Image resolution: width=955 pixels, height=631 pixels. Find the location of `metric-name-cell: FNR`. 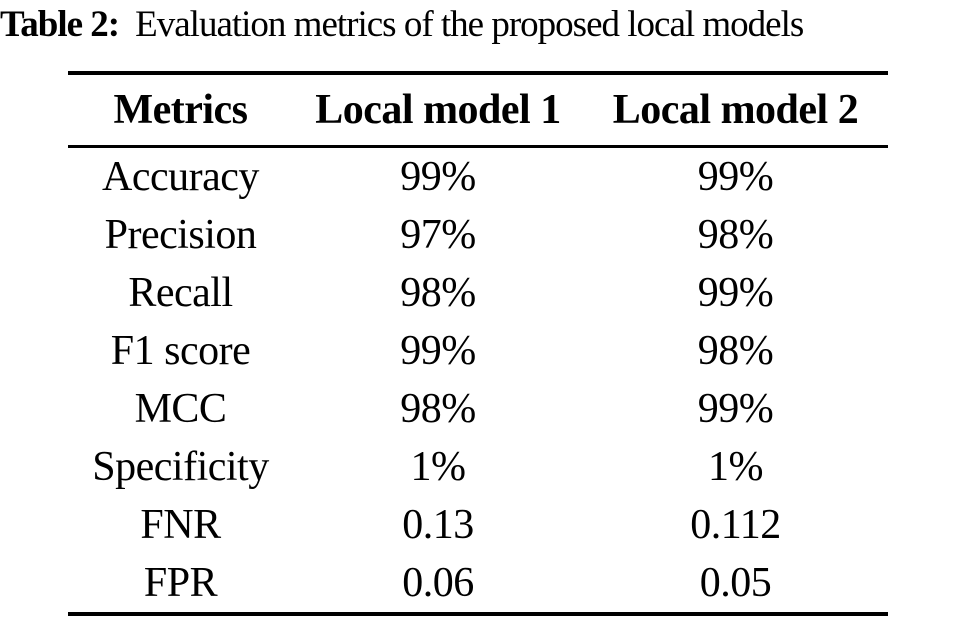

metric-name-cell: FNR is located at coordinates (180, 525).